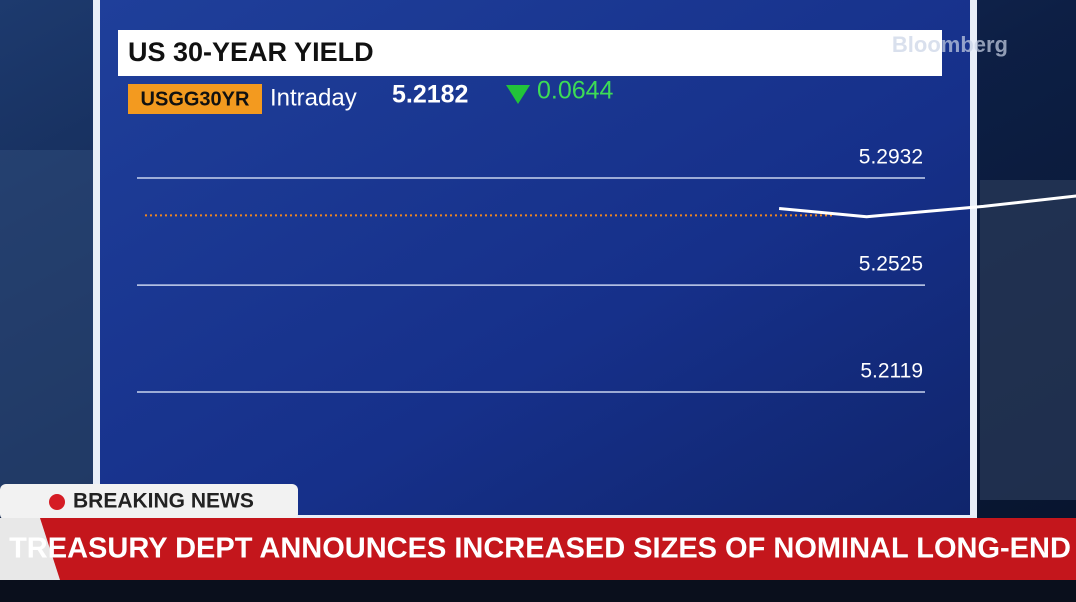 This screenshot has height=602, width=1076. I want to click on live-dot, so click(57, 502).